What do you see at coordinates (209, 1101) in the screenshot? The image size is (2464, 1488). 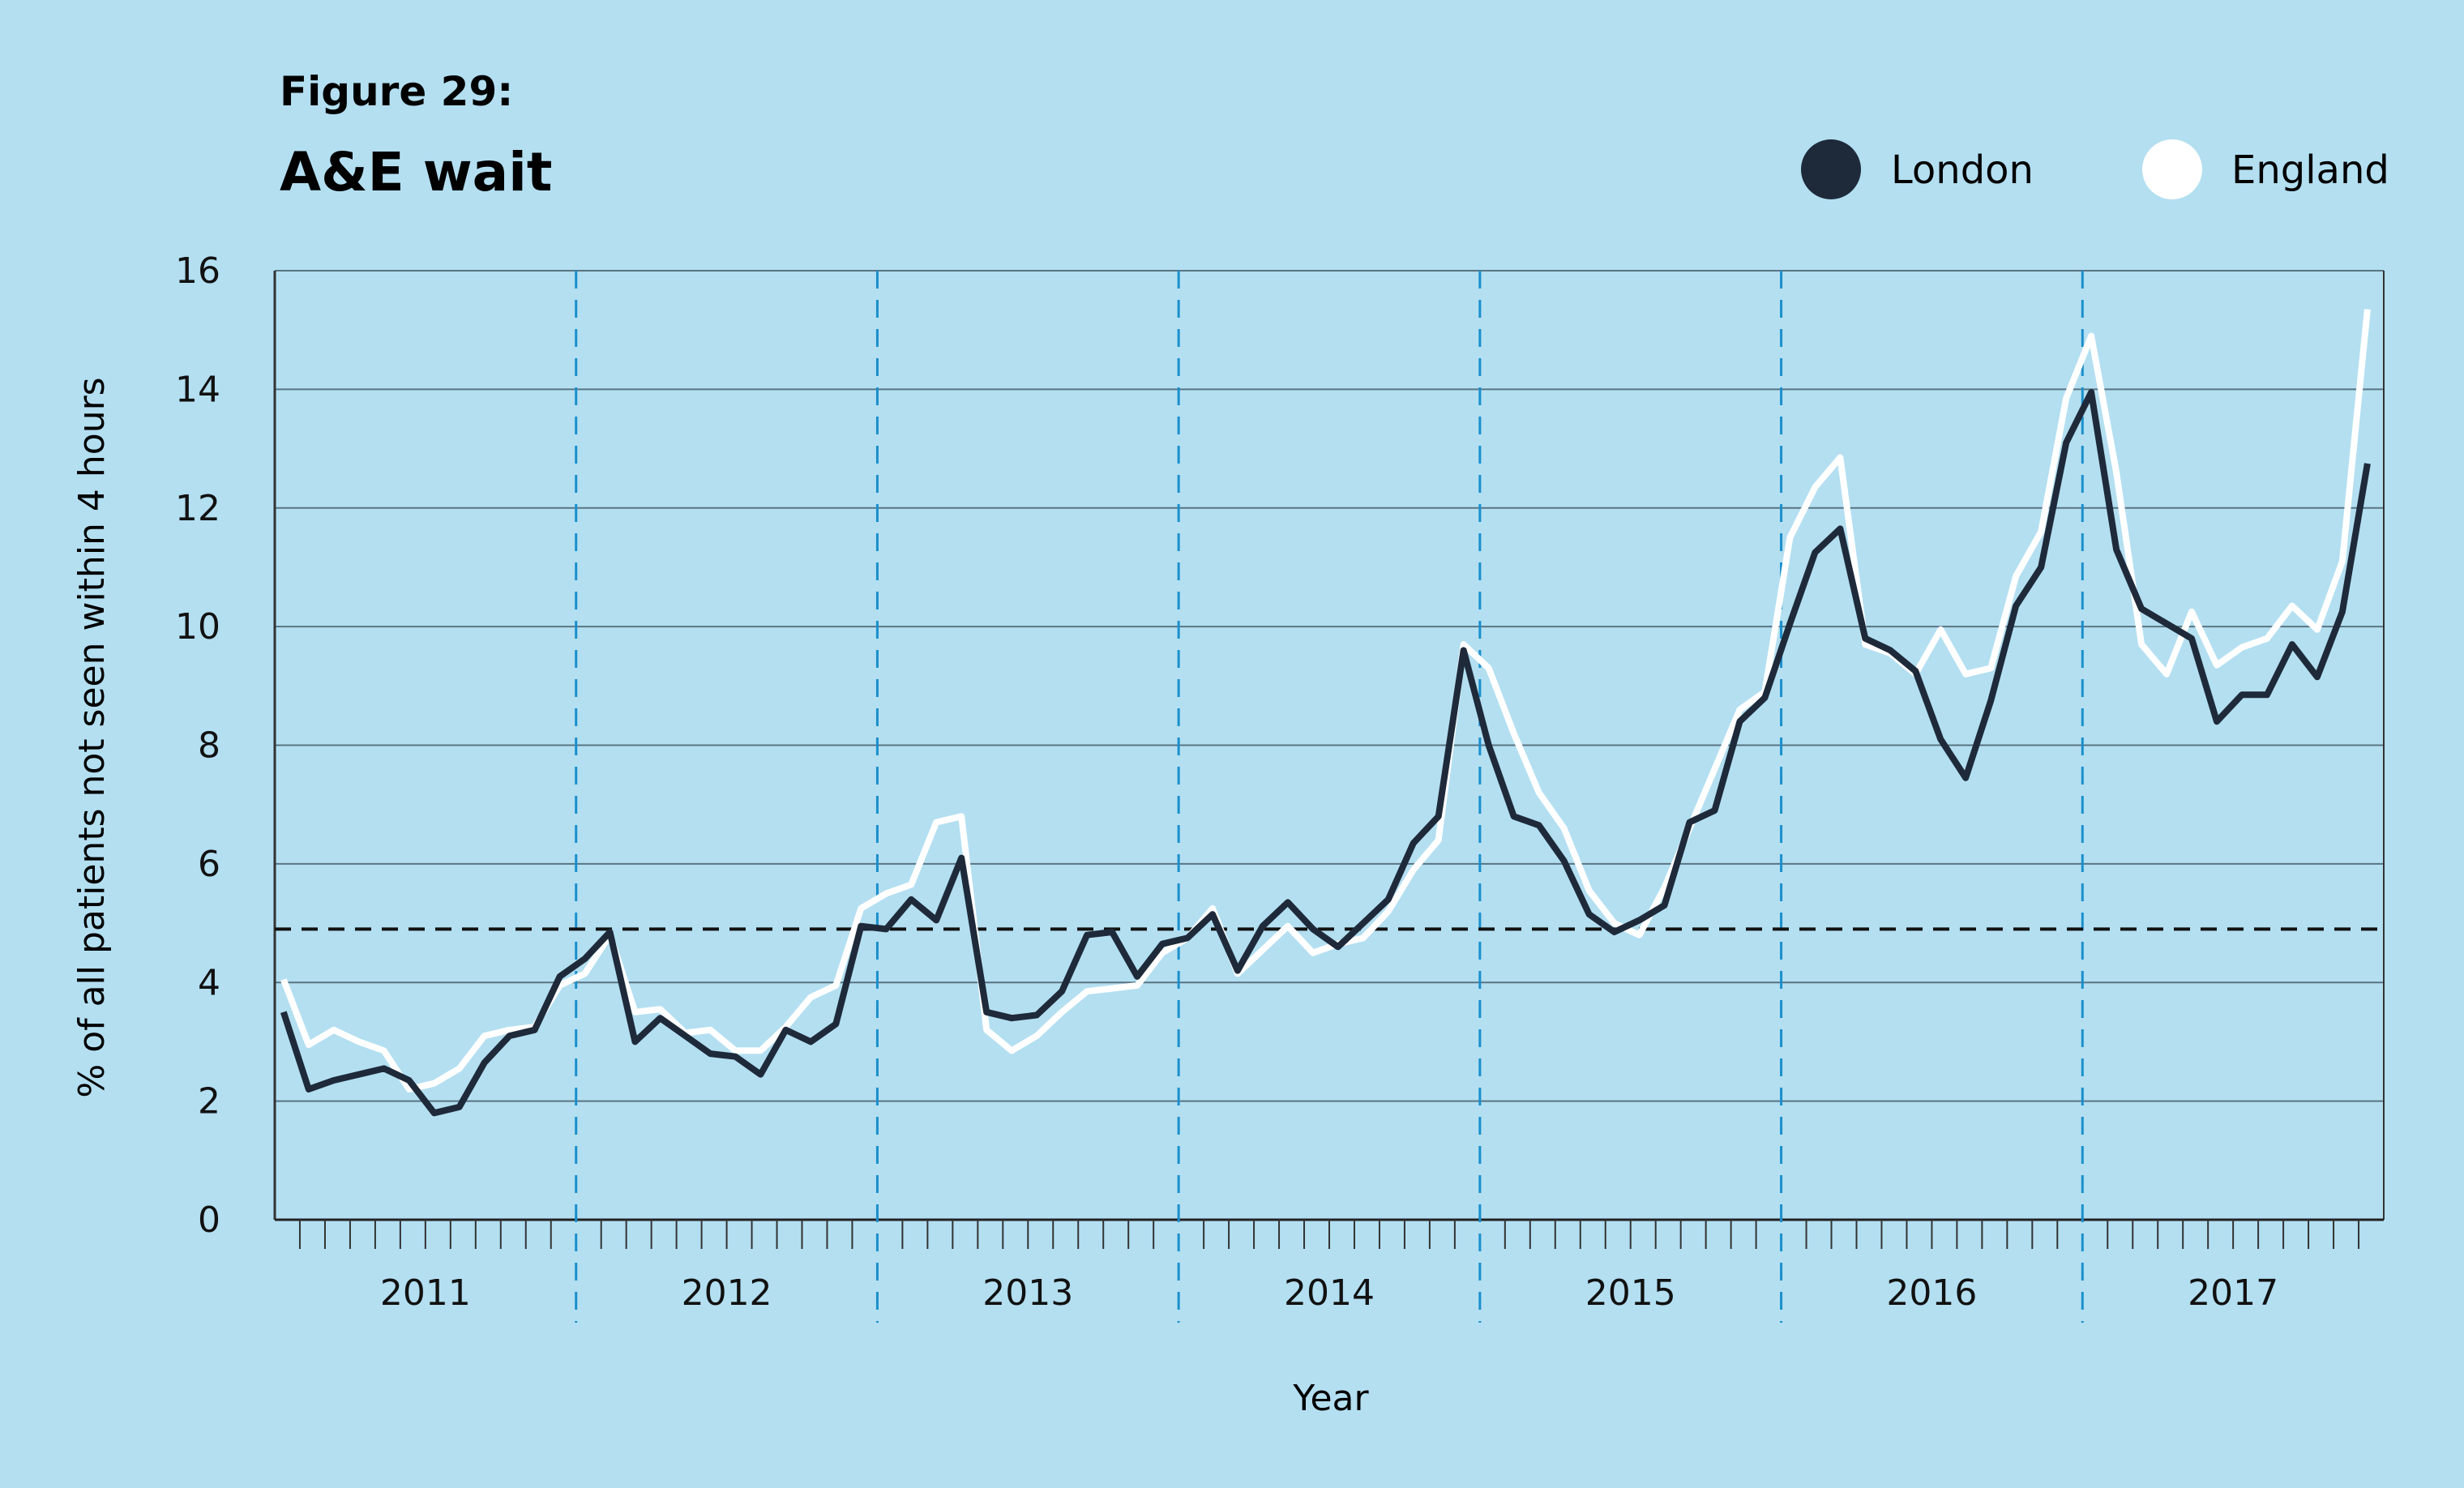 I see `y-tick-label: 2` at bounding box center [209, 1101].